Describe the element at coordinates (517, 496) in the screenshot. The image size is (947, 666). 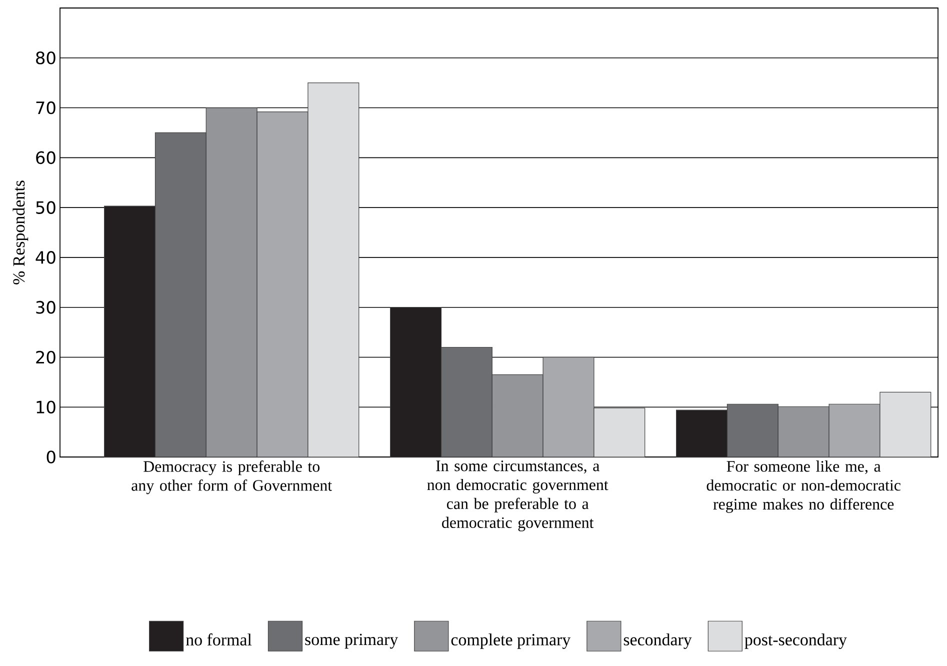
I see `x-tick-label: In some circumstances, a non democratic government can be preferable to a democratic government` at that location.